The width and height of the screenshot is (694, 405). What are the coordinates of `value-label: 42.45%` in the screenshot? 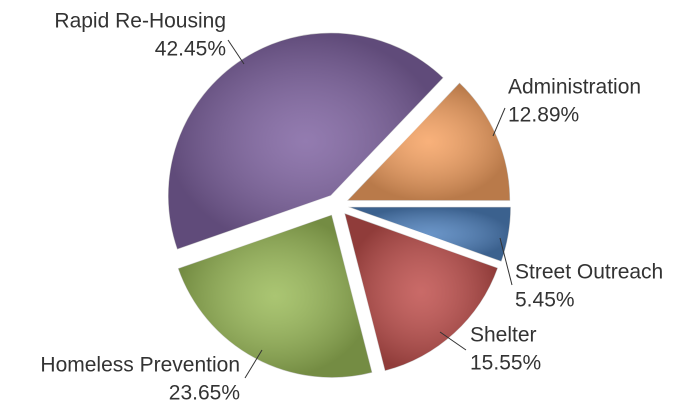 It's located at (190, 49).